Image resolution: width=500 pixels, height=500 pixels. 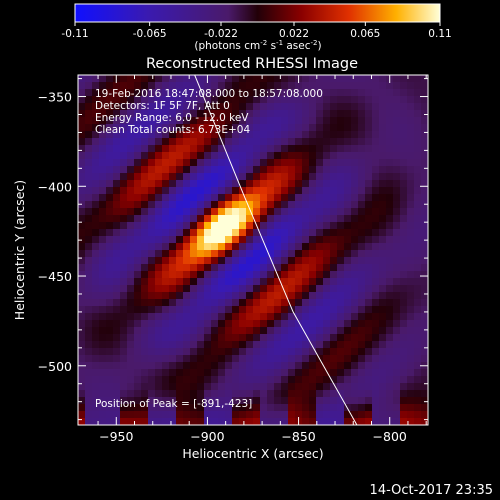 I want to click on colorbar-tick-label: -0.065, so click(x=150, y=34).